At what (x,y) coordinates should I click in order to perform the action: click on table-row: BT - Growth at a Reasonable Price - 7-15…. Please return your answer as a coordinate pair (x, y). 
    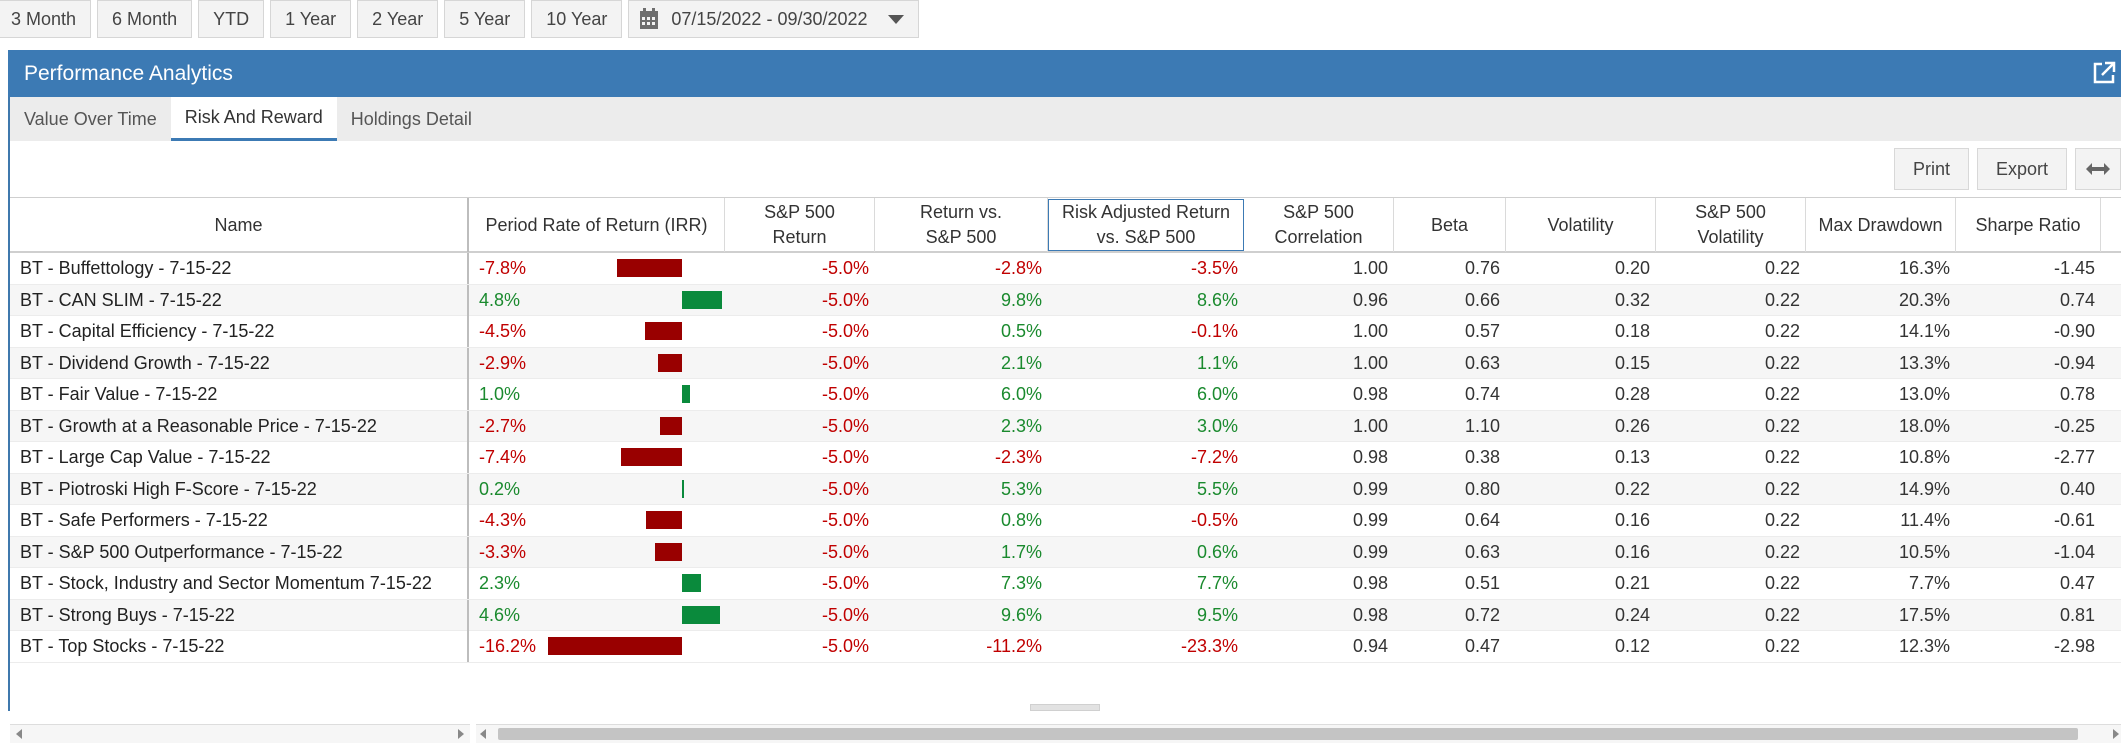
    Looking at the image, I should click on (1065, 426).